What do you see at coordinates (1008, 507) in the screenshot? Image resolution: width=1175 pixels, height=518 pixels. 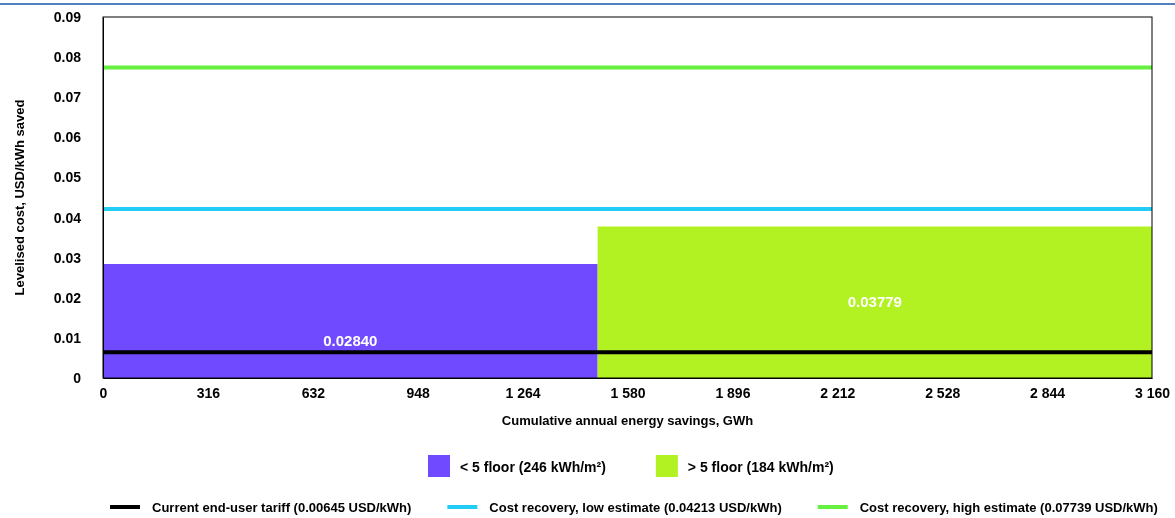 I see `legend-label: Cost recovery, high estimate (0.07739 USD/kWh)` at bounding box center [1008, 507].